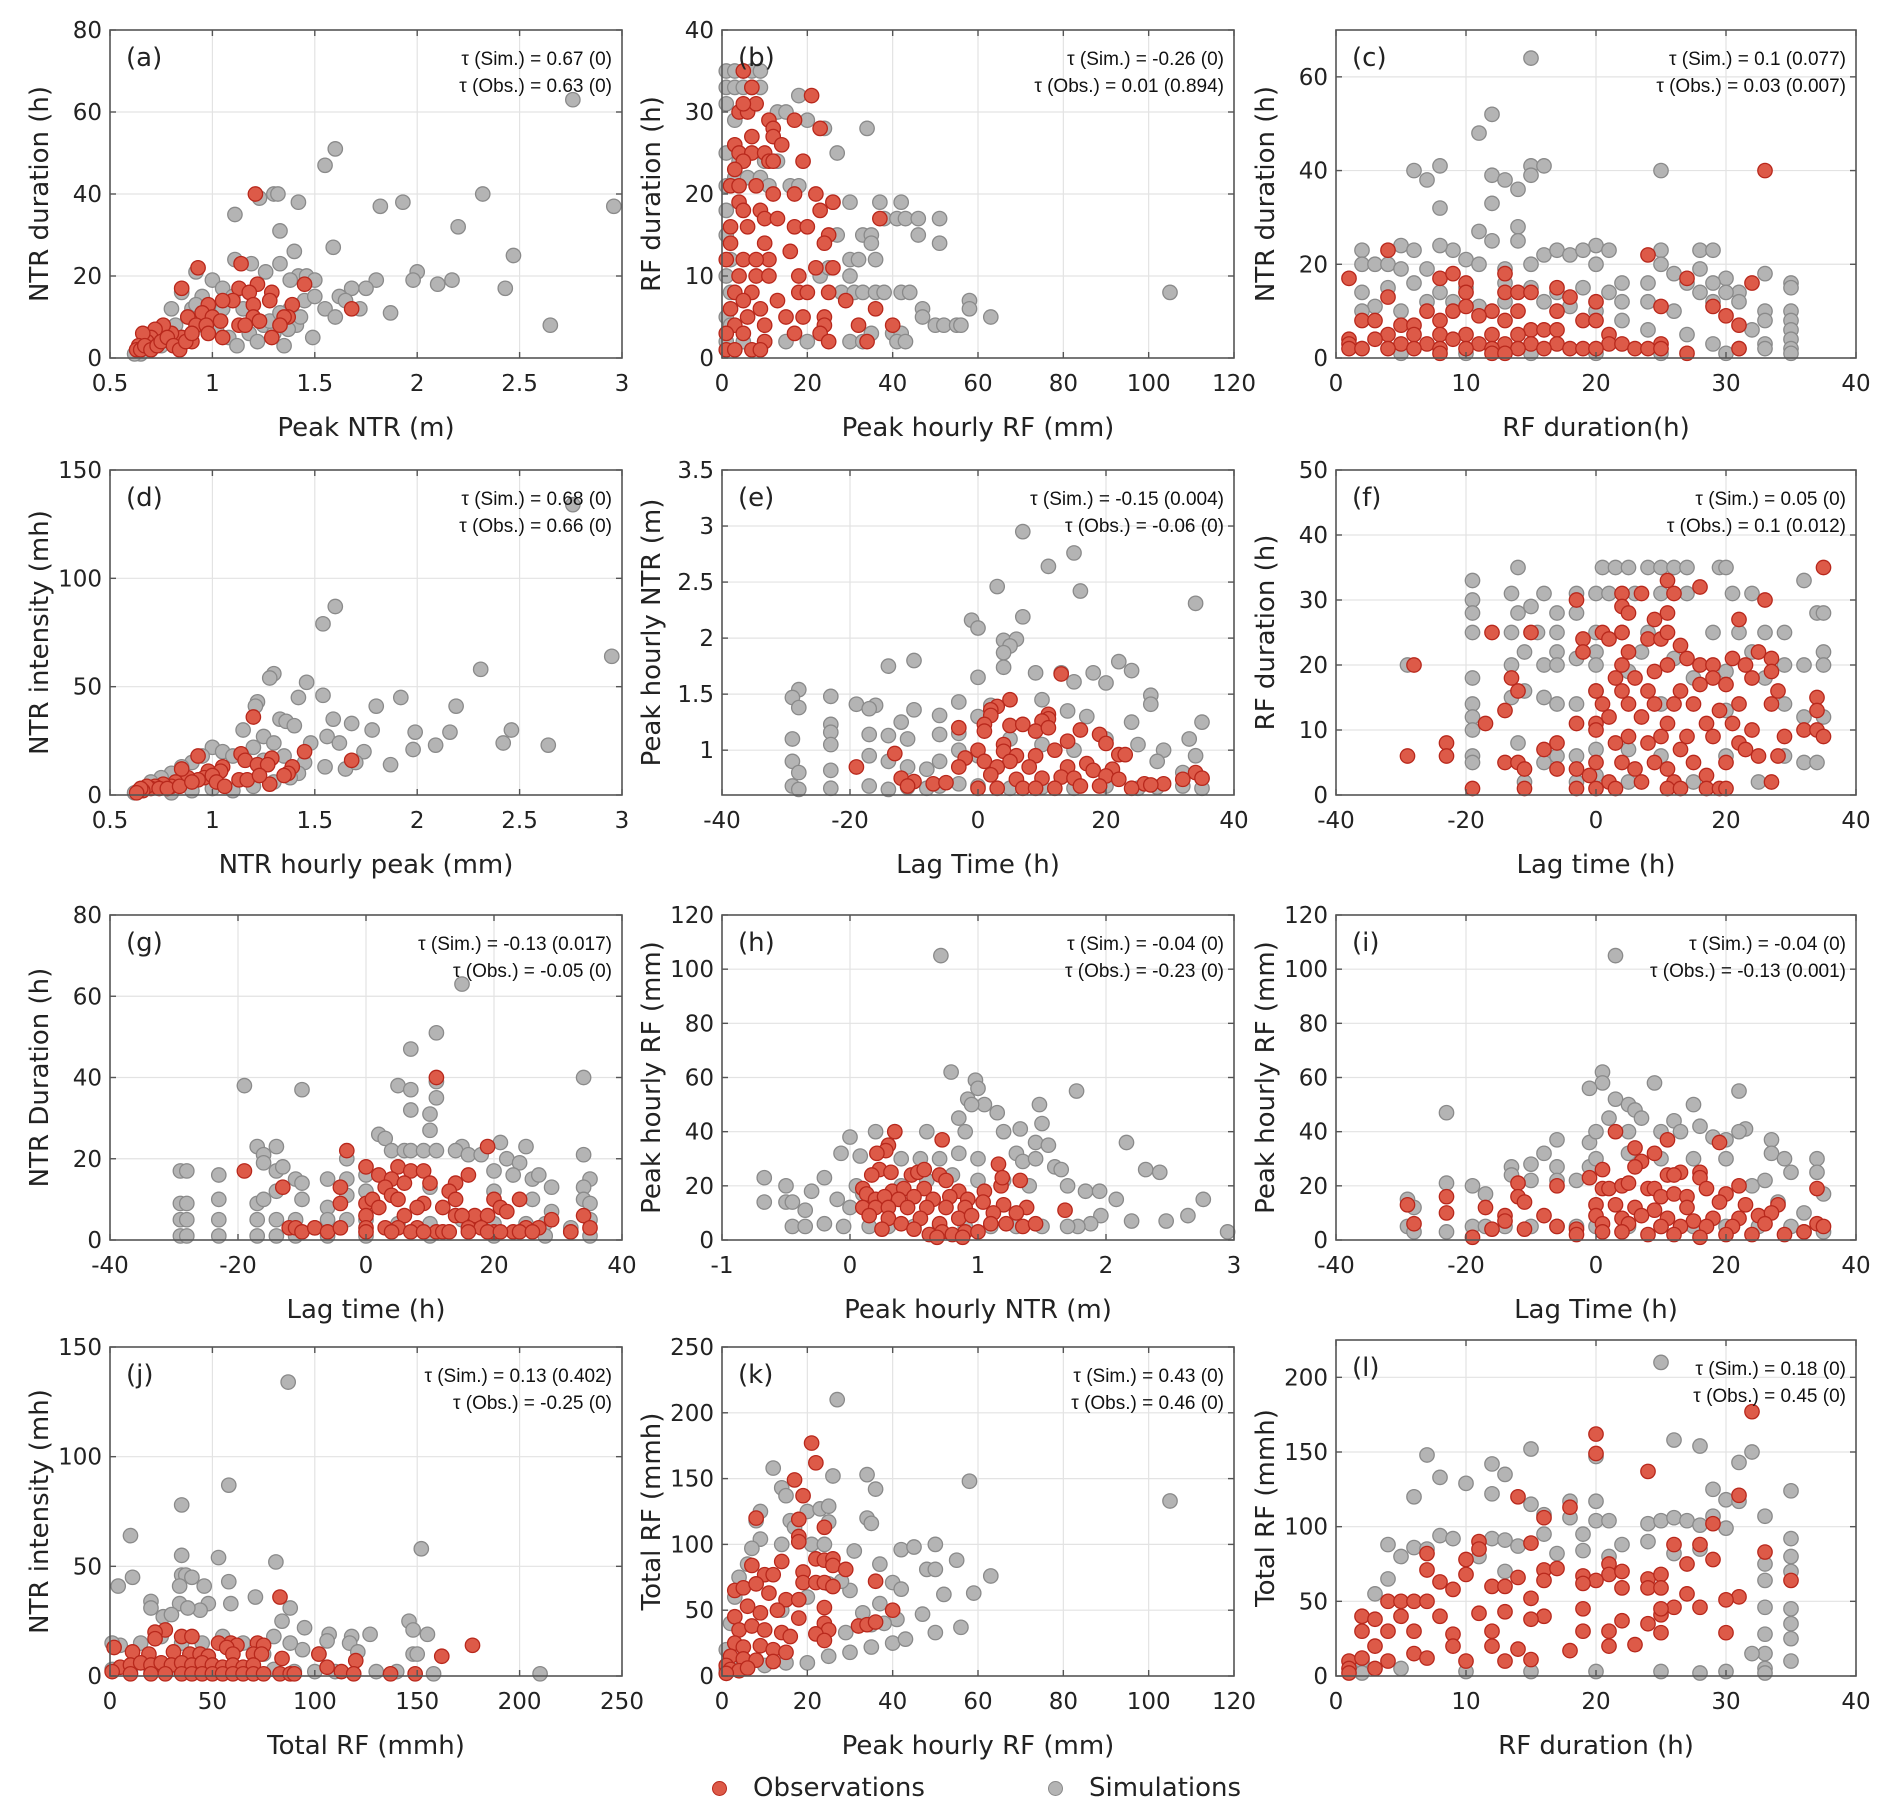 The height and width of the screenshot is (1820, 1892). What do you see at coordinates (1770, 1369) in the screenshot?
I see `tau-sim-annotation: τ (Sim.) = 0.18 (0)` at bounding box center [1770, 1369].